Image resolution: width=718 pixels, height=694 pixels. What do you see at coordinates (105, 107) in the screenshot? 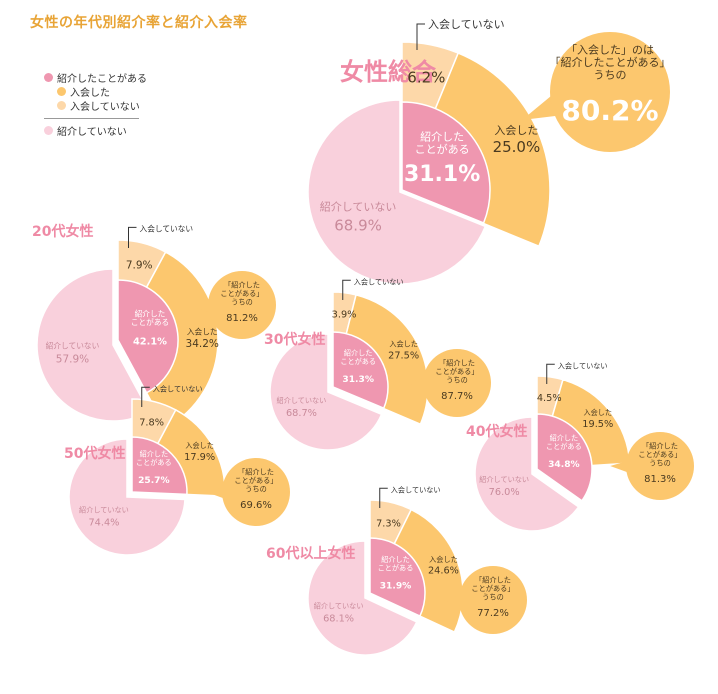
I see `legend-label: 入会していない` at bounding box center [105, 107].